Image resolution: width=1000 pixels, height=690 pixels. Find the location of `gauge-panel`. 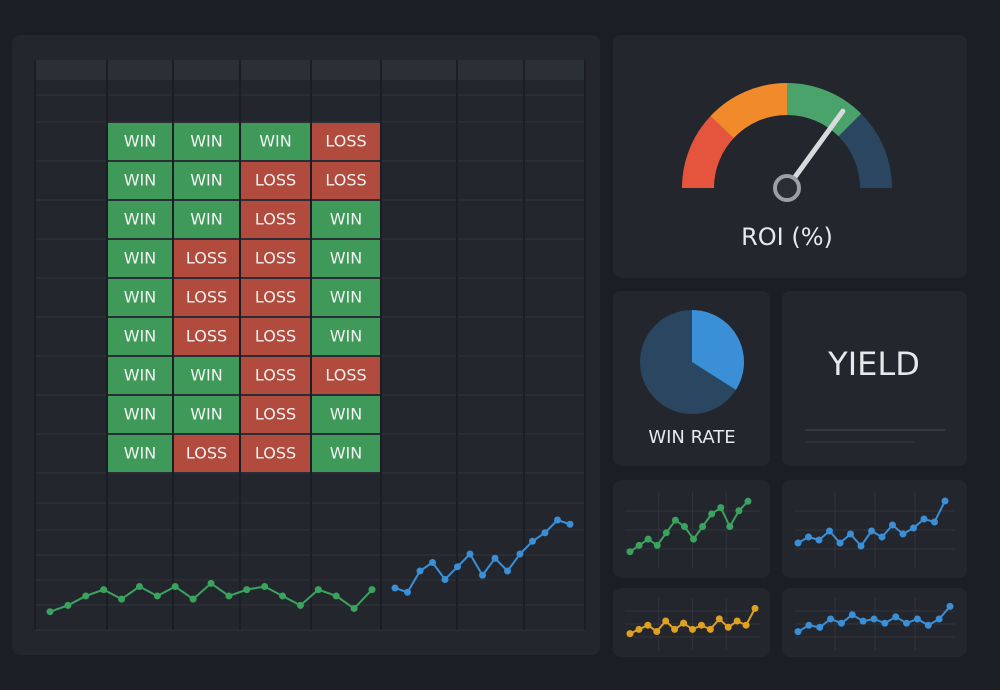

gauge-panel is located at coordinates (790, 156).